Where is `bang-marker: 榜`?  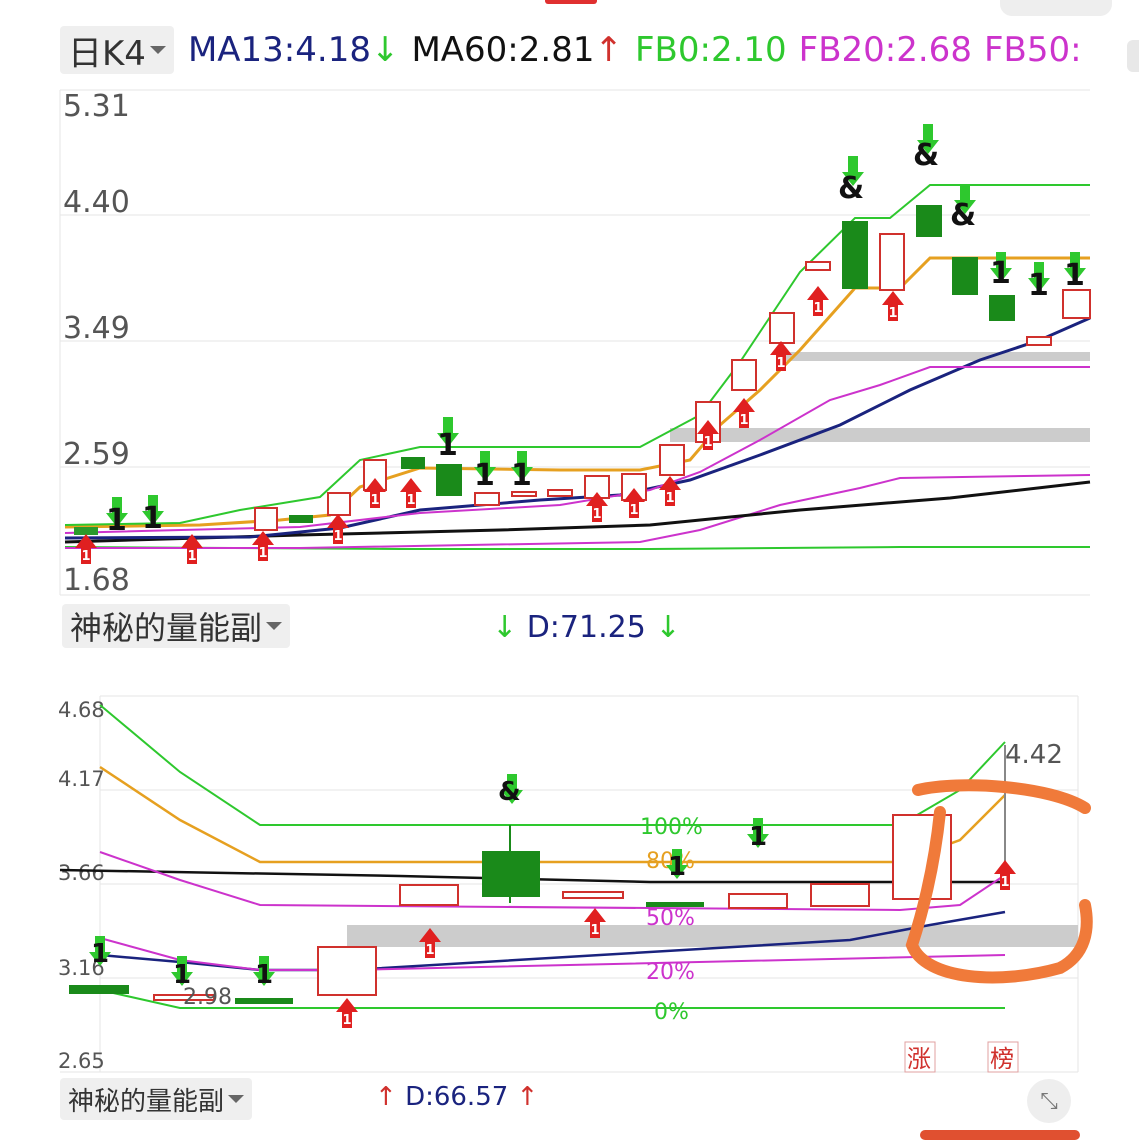 bang-marker: 榜 is located at coordinates (1002, 1059).